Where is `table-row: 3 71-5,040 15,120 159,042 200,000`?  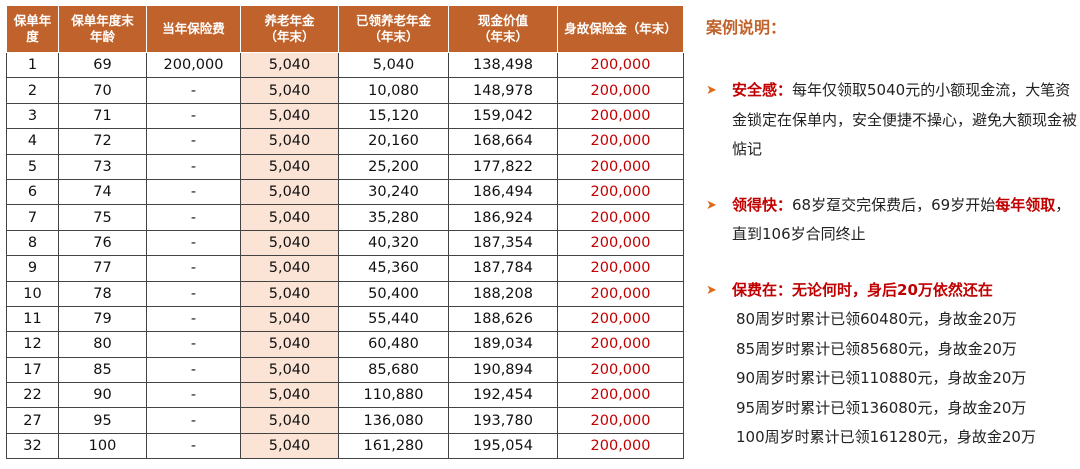 table-row: 3 71-5,040 15,120 159,042 200,000 is located at coordinates (345, 116).